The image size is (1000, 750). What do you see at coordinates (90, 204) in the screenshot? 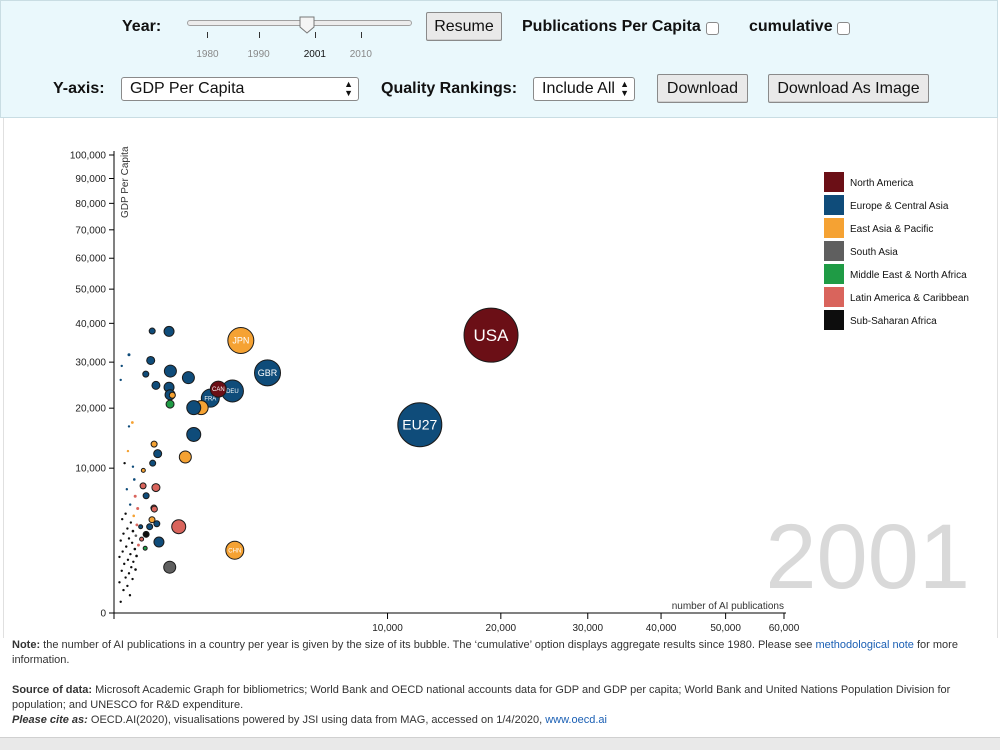
I see `y-tick-label: 80,000` at bounding box center [90, 204].